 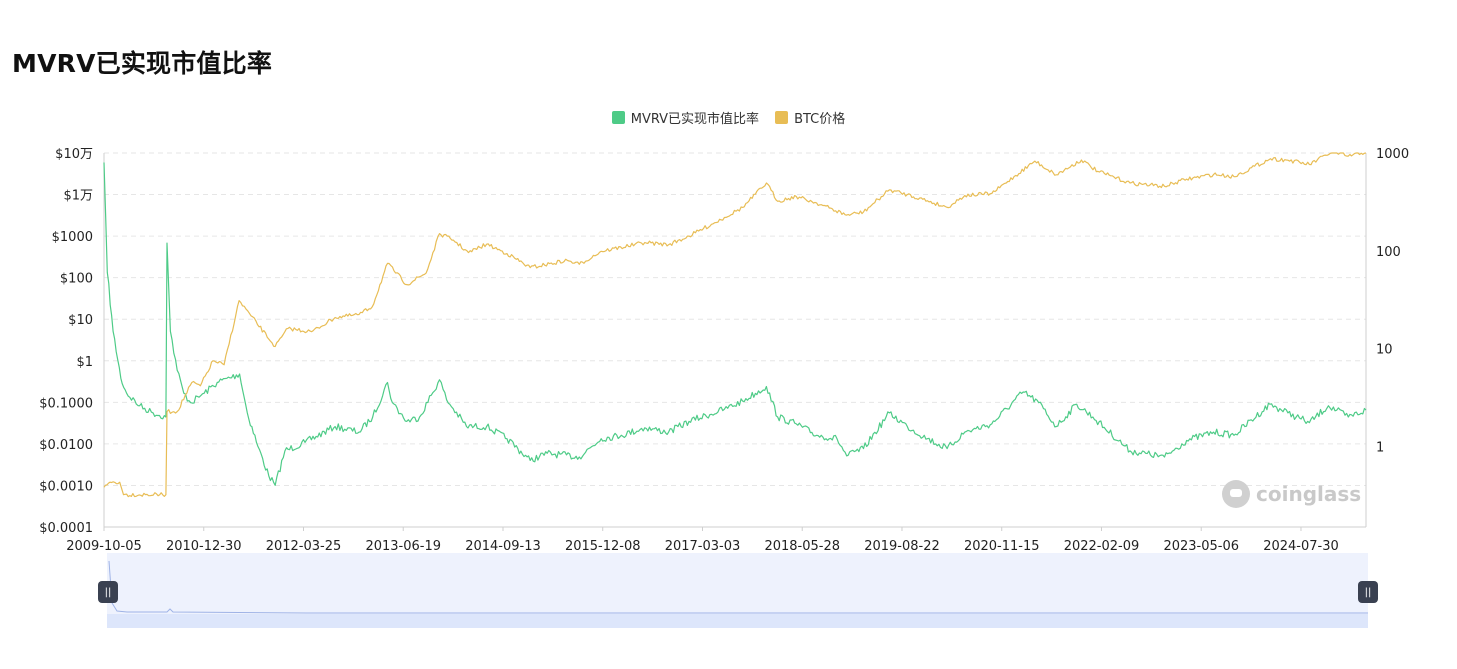 I want to click on legend-item-mvrv: MVRV已实现市值比率, so click(x=685, y=117).